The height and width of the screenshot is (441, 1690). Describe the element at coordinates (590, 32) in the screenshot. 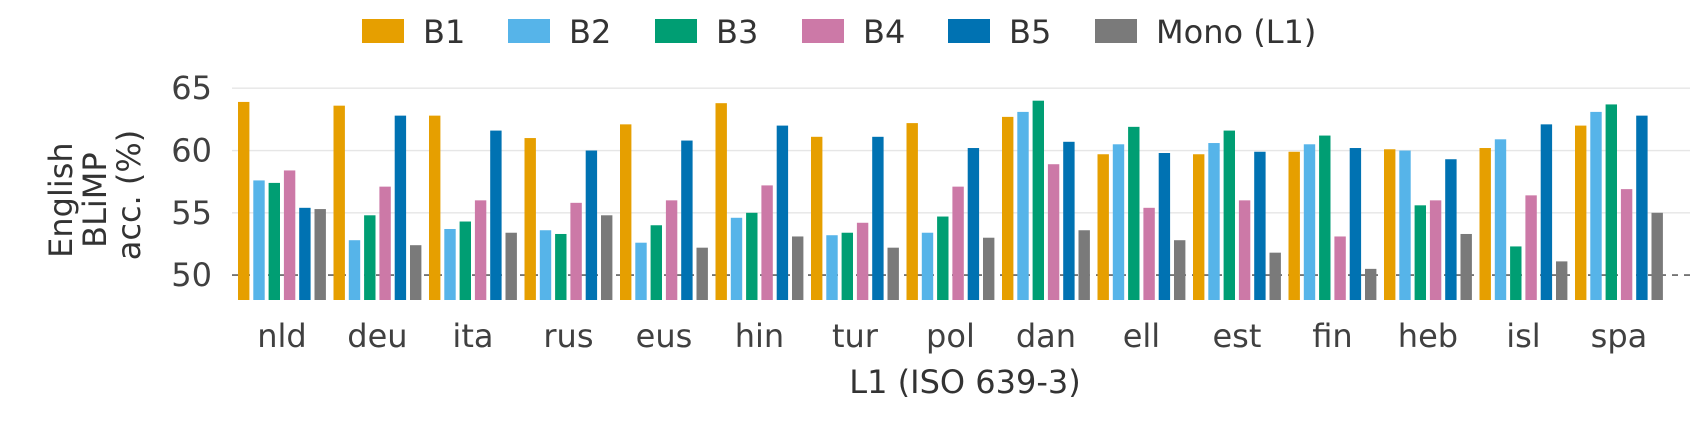

I see `legend-label: B2` at that location.